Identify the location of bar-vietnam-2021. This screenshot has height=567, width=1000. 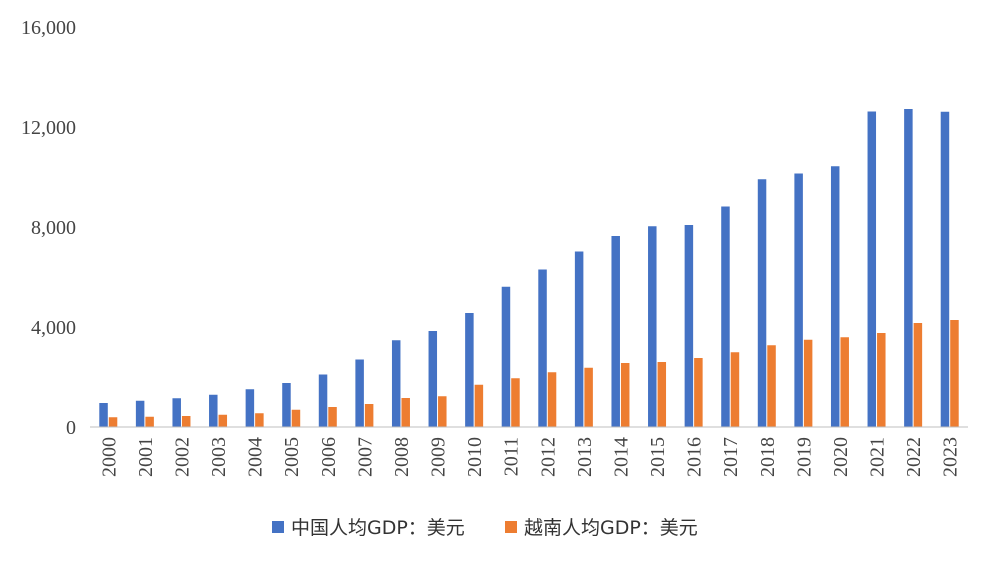
(881, 380).